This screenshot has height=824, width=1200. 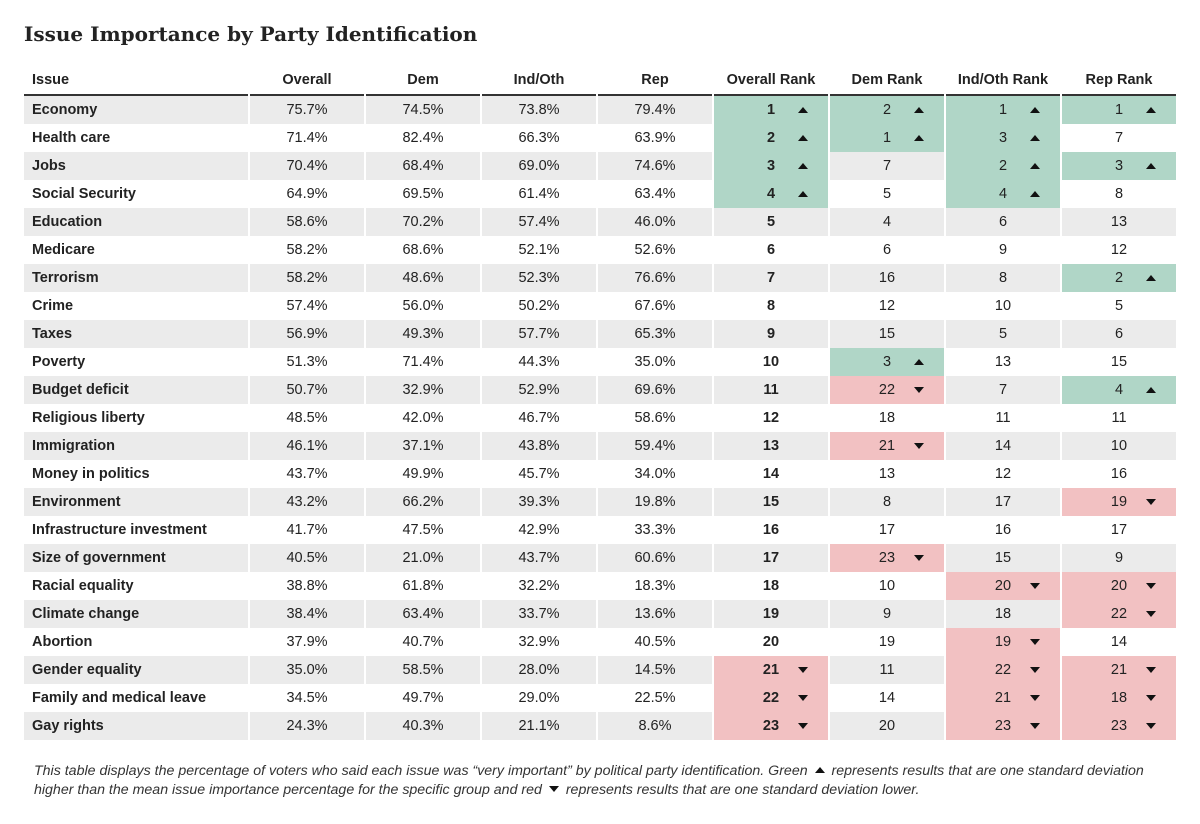 I want to click on overall-rank-cell: 1, so click(x=771, y=110).